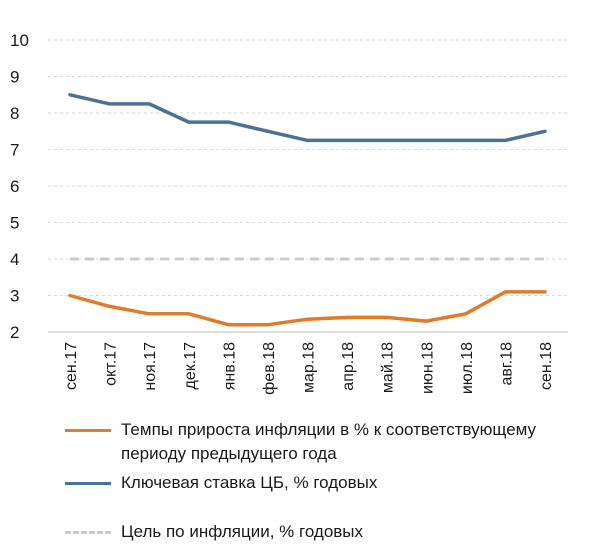 The height and width of the screenshot is (553, 600). What do you see at coordinates (229, 366) in the screenshot?
I see `x-tick-label: янв.18` at bounding box center [229, 366].